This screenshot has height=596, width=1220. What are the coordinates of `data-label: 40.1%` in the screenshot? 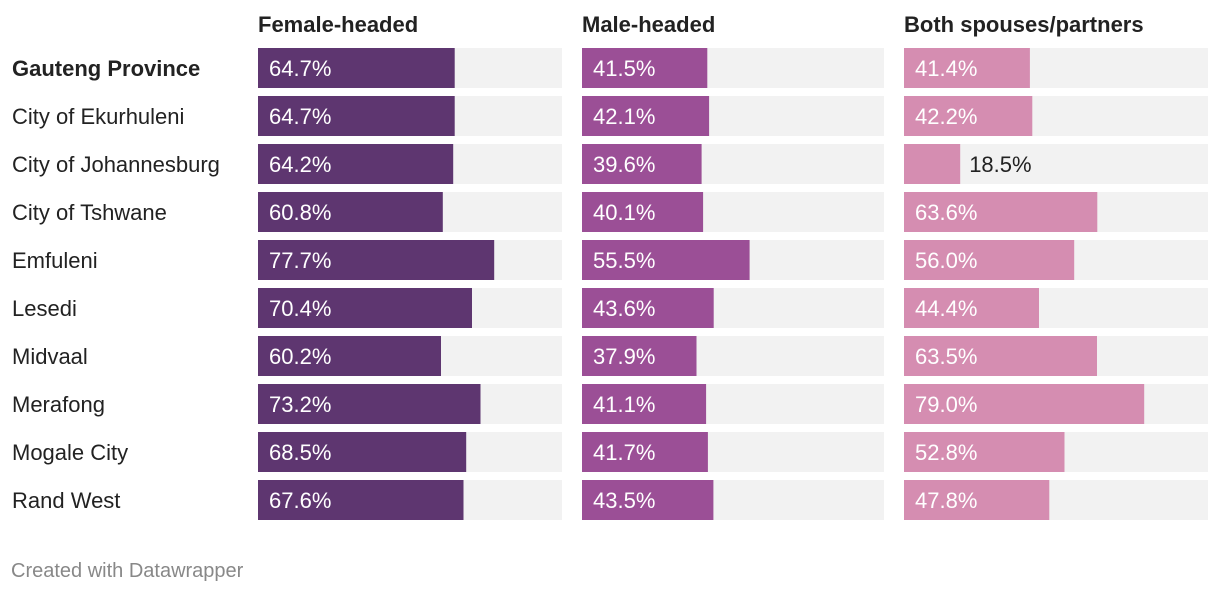 It's located at (624, 212).